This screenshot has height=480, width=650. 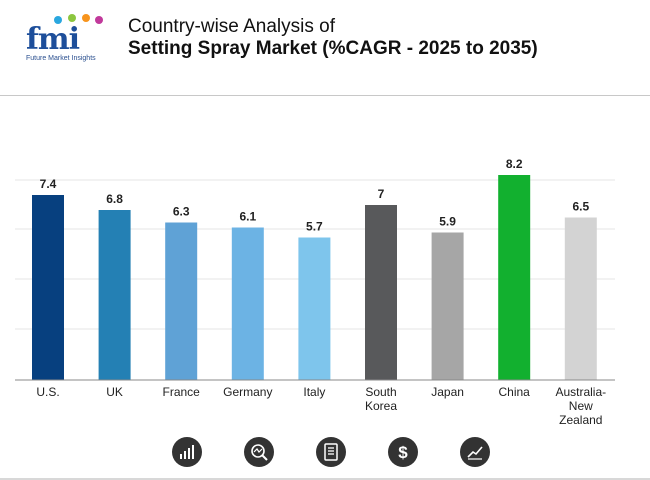 I want to click on bar-australia-new-zealand, so click(x=580, y=298).